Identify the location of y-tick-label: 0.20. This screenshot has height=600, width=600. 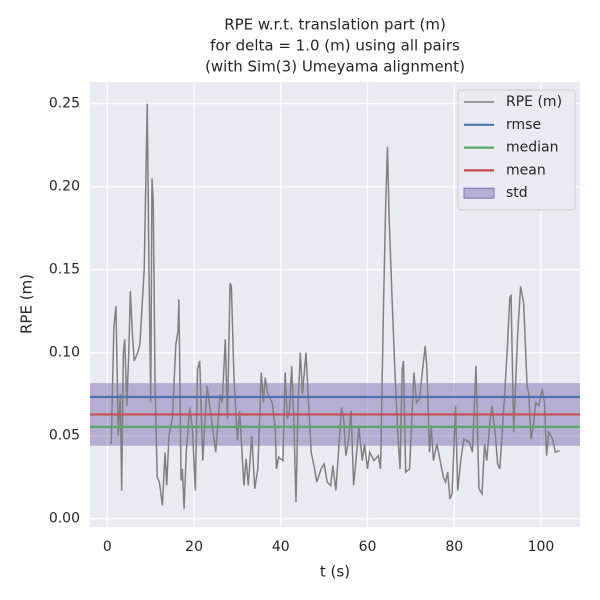
(64, 187).